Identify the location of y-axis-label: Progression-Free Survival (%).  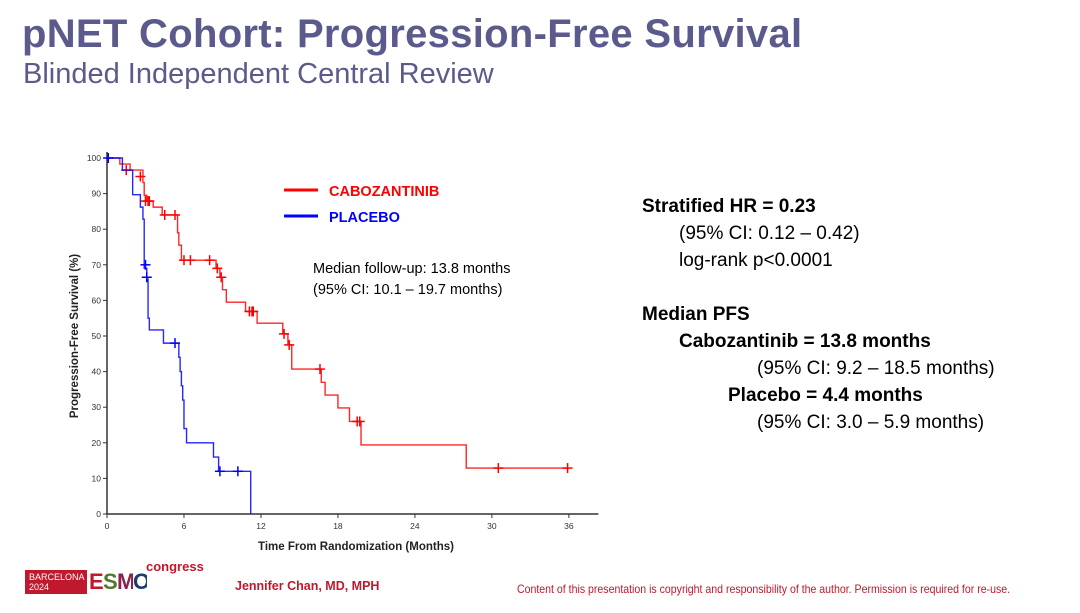
(75, 336).